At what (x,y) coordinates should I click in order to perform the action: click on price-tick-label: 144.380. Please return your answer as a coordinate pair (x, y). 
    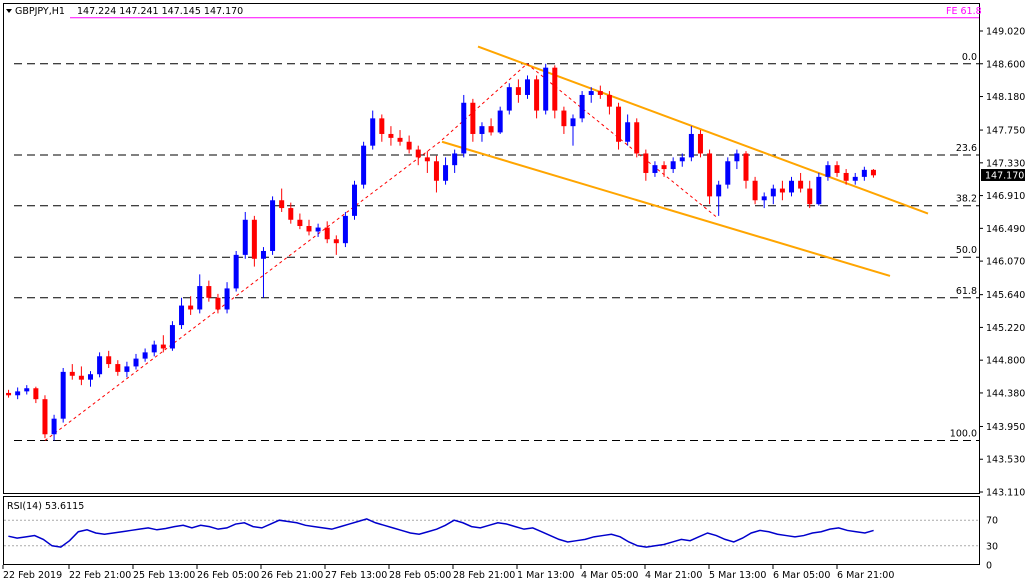
    Looking at the image, I should click on (1005, 393).